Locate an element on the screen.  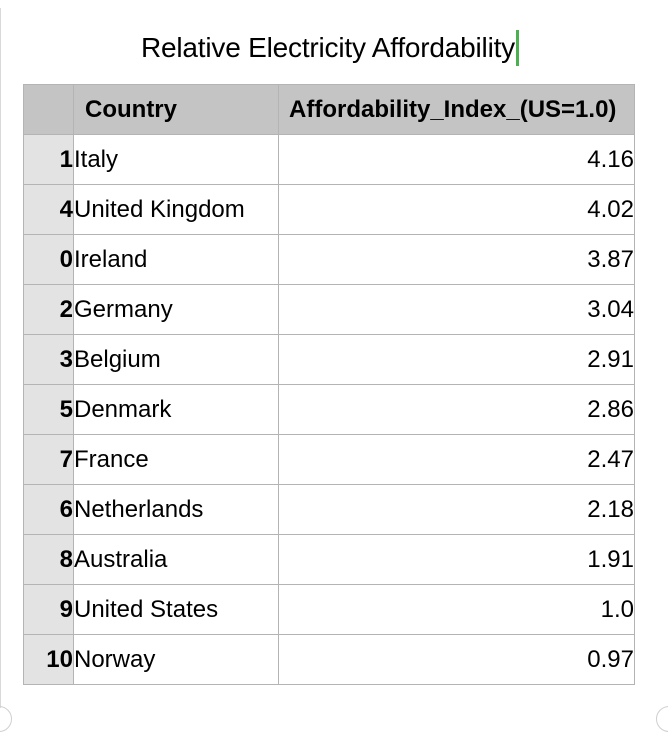
window-left-edge is located at coordinates (0, 358).